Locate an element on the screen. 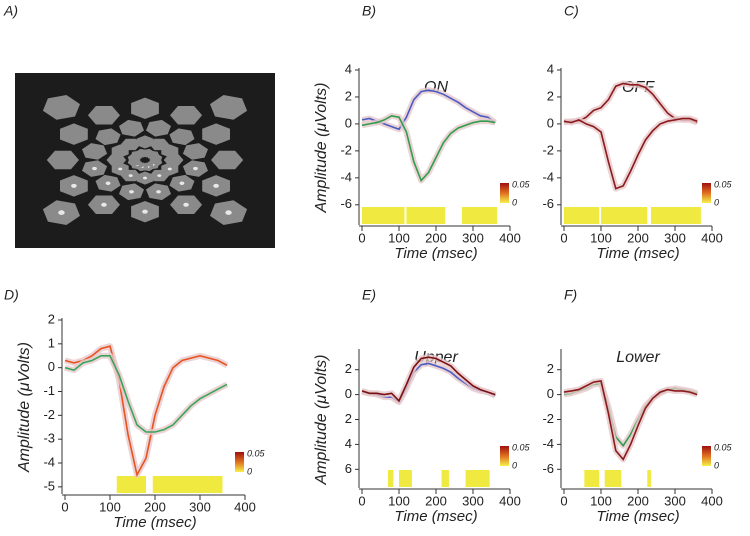  panel-label: E) is located at coordinates (369, 295).